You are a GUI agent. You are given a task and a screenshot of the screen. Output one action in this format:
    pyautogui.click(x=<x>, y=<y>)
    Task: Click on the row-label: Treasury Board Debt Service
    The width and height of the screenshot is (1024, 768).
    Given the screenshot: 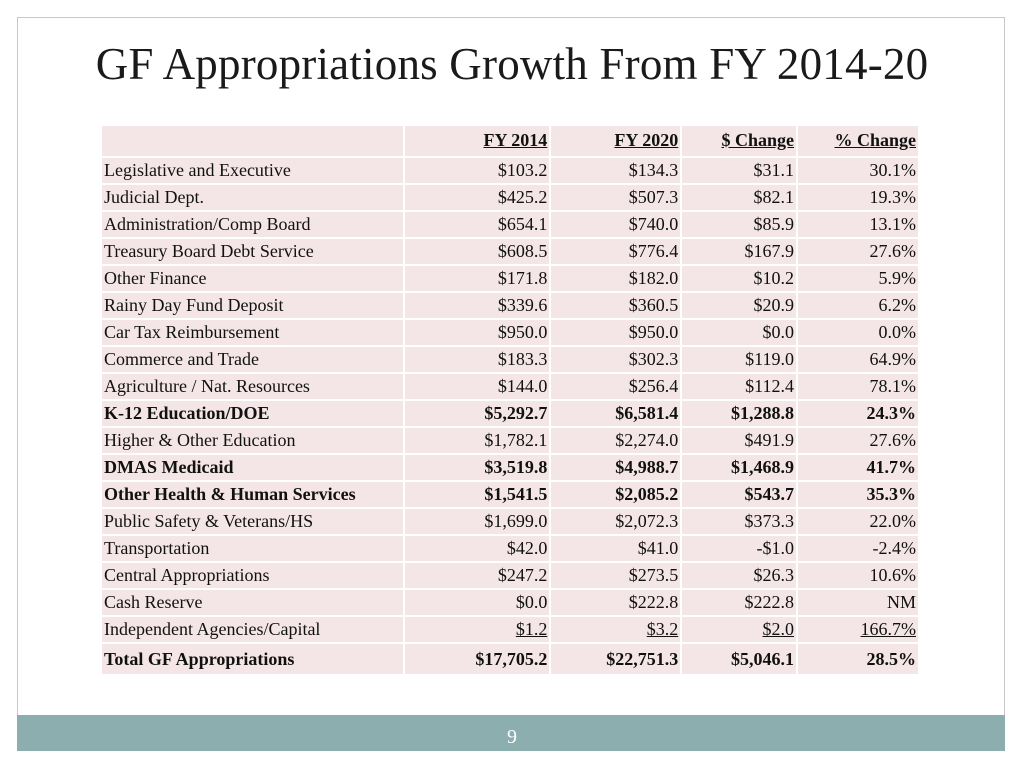 What is the action you would take?
    pyautogui.click(x=254, y=252)
    